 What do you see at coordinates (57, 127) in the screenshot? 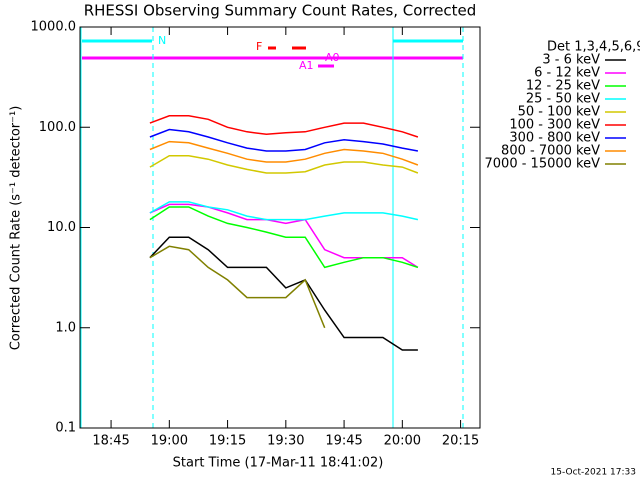
I see `y-tick-label: 100.0` at bounding box center [57, 127].